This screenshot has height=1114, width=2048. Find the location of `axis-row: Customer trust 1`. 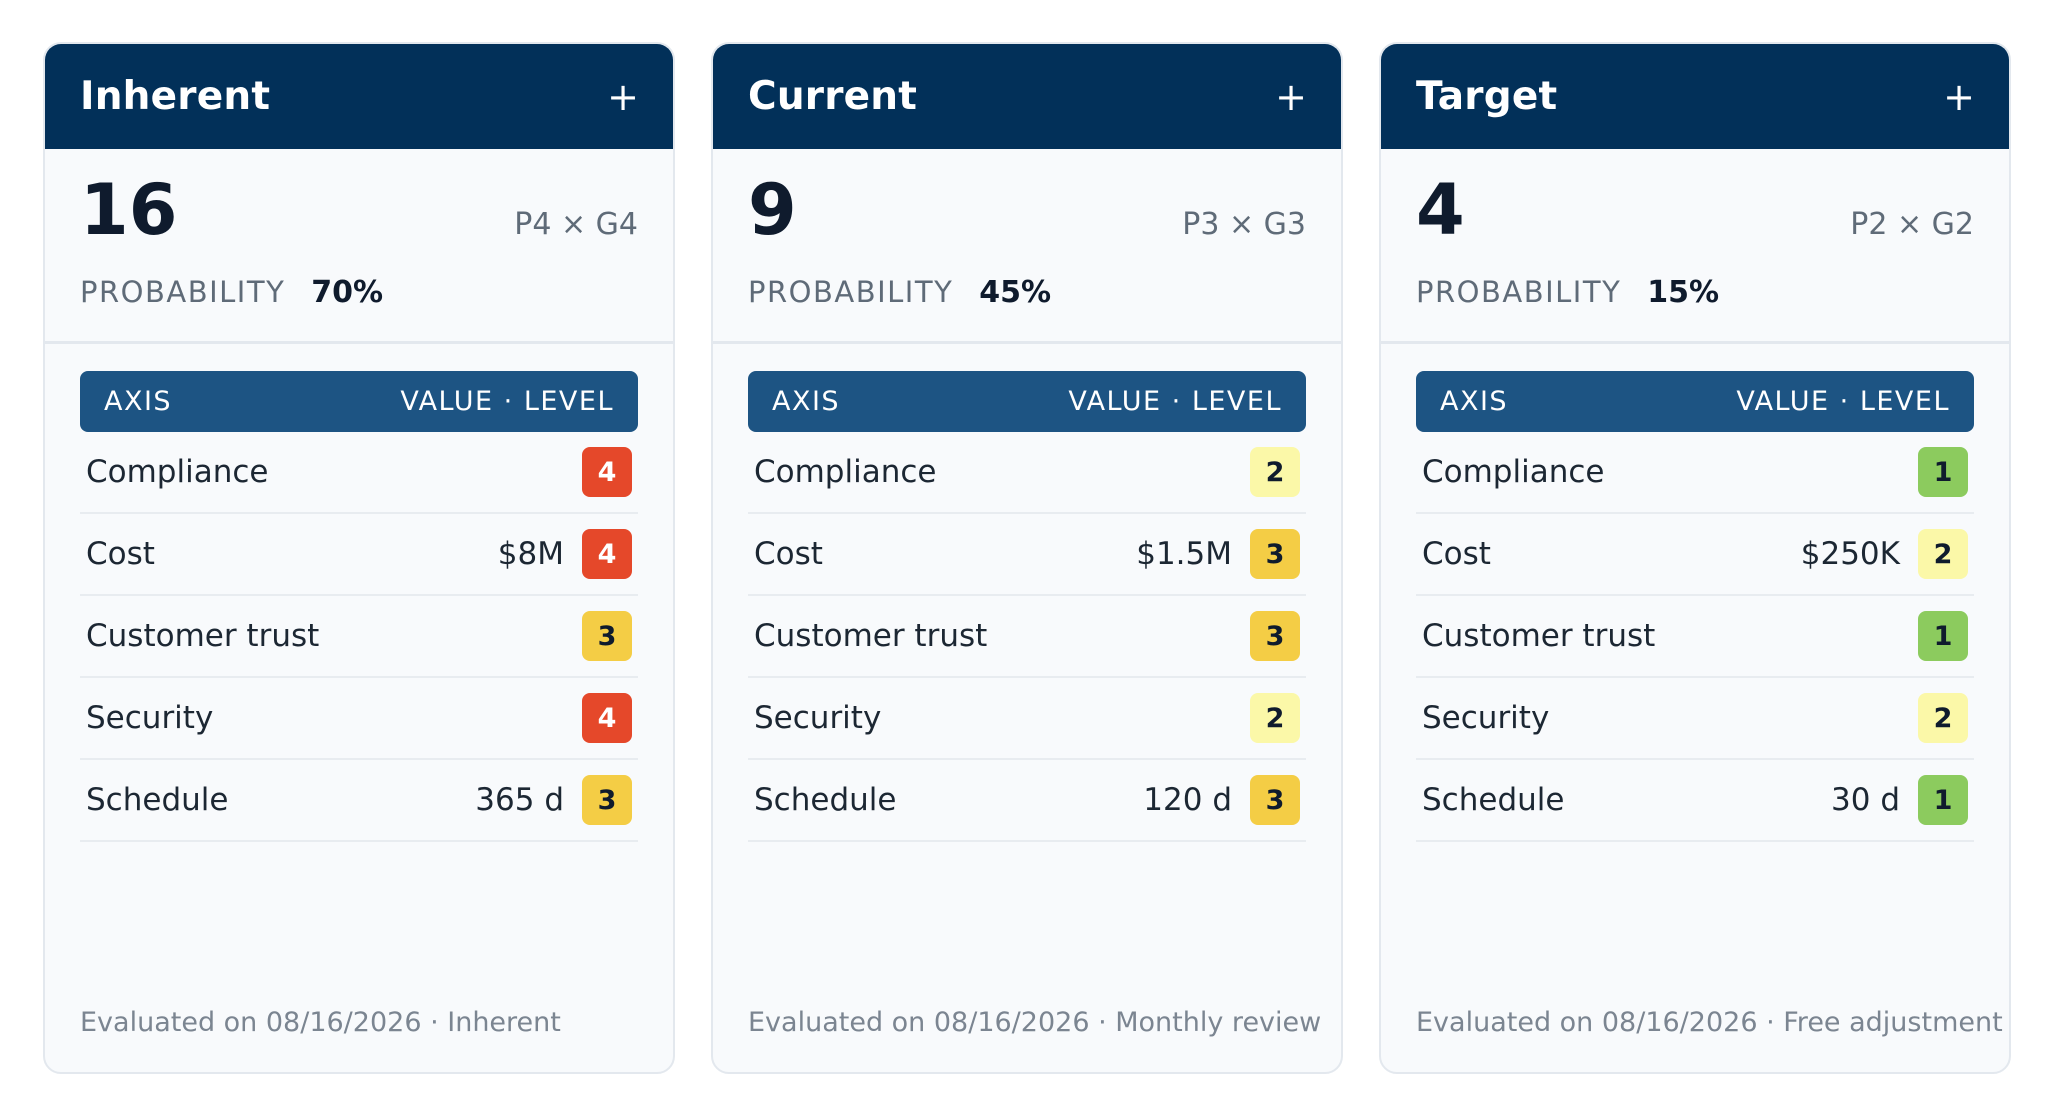

axis-row: Customer trust 1 is located at coordinates (1695, 637).